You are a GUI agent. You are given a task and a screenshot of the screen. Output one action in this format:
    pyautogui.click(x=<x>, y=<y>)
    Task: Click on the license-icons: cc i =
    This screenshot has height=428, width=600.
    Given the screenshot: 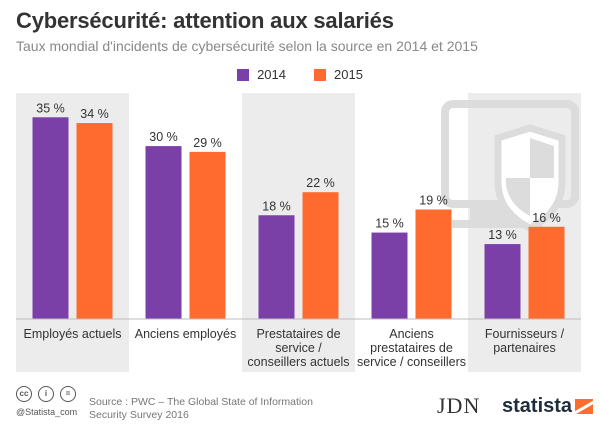 What is the action you would take?
    pyautogui.click(x=46, y=394)
    